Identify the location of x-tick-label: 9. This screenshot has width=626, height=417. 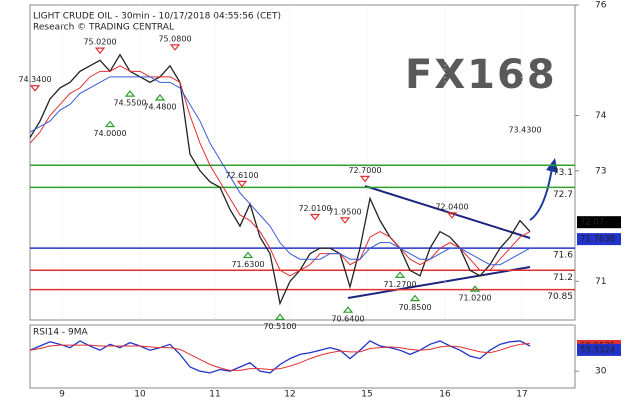
(62, 395).